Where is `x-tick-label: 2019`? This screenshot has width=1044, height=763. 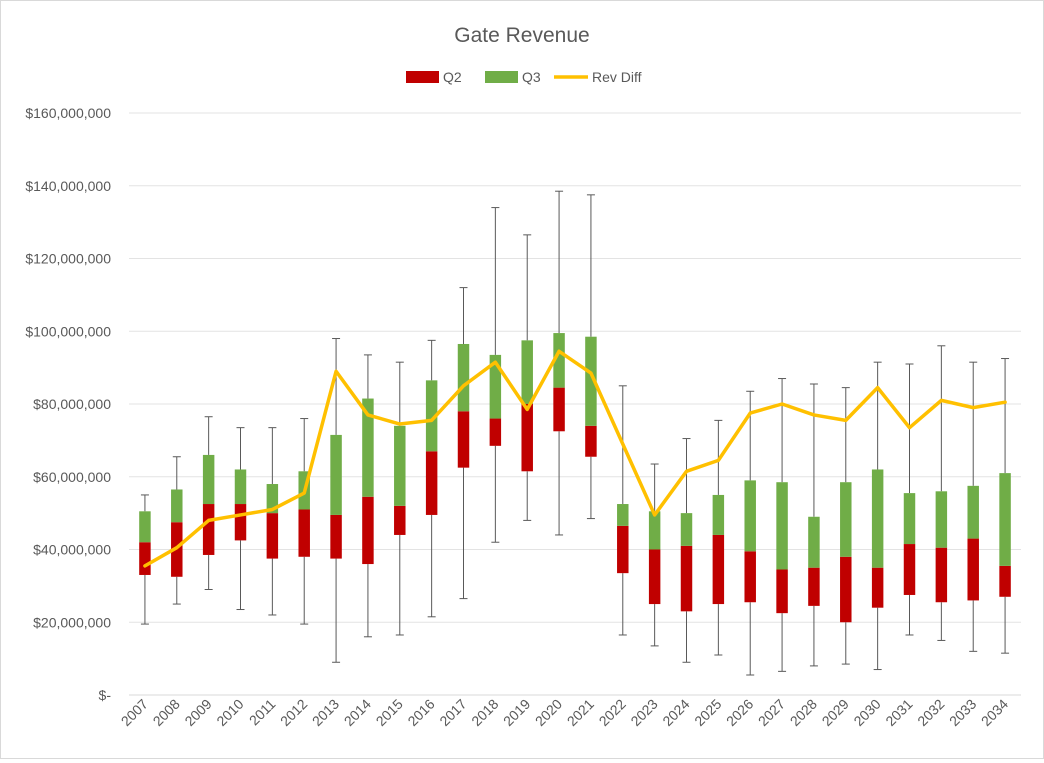
x-tick-label: 2019 is located at coordinates (516, 712).